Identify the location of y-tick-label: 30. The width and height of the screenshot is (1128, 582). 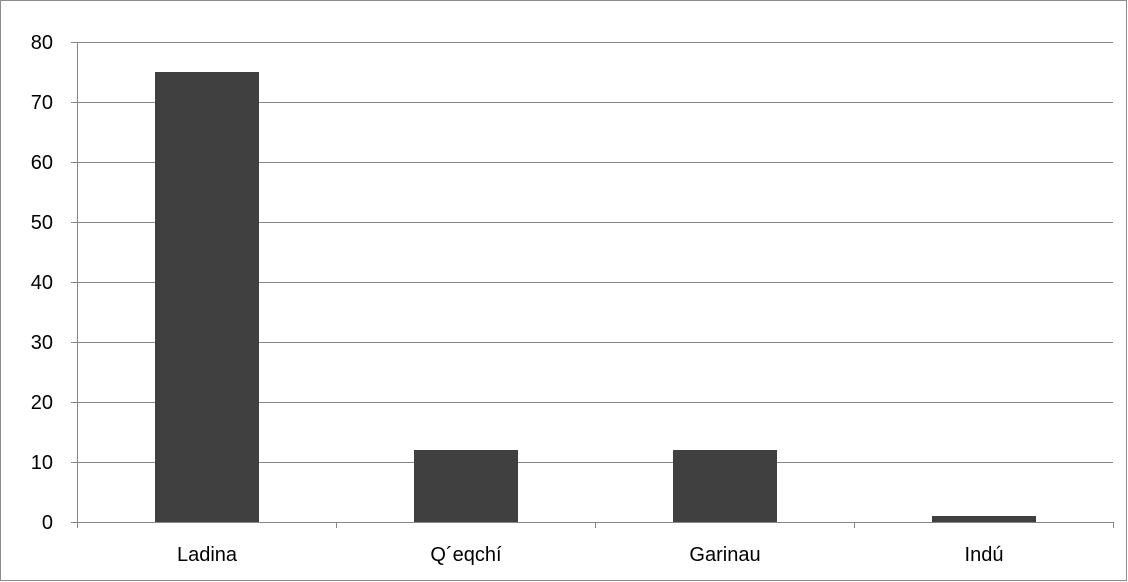
(42, 343).